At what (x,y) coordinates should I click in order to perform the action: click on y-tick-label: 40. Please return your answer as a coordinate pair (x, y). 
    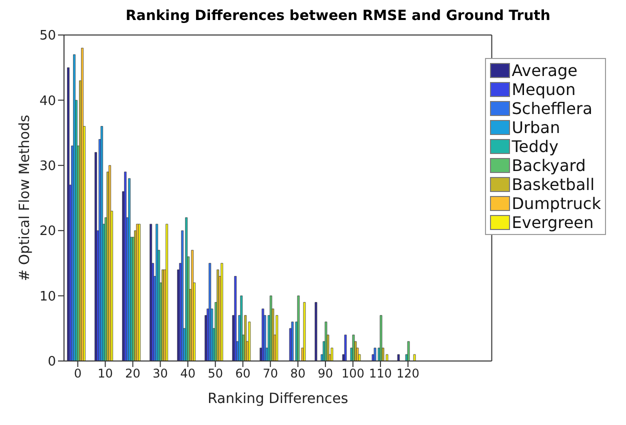
    Looking at the image, I should click on (47, 101).